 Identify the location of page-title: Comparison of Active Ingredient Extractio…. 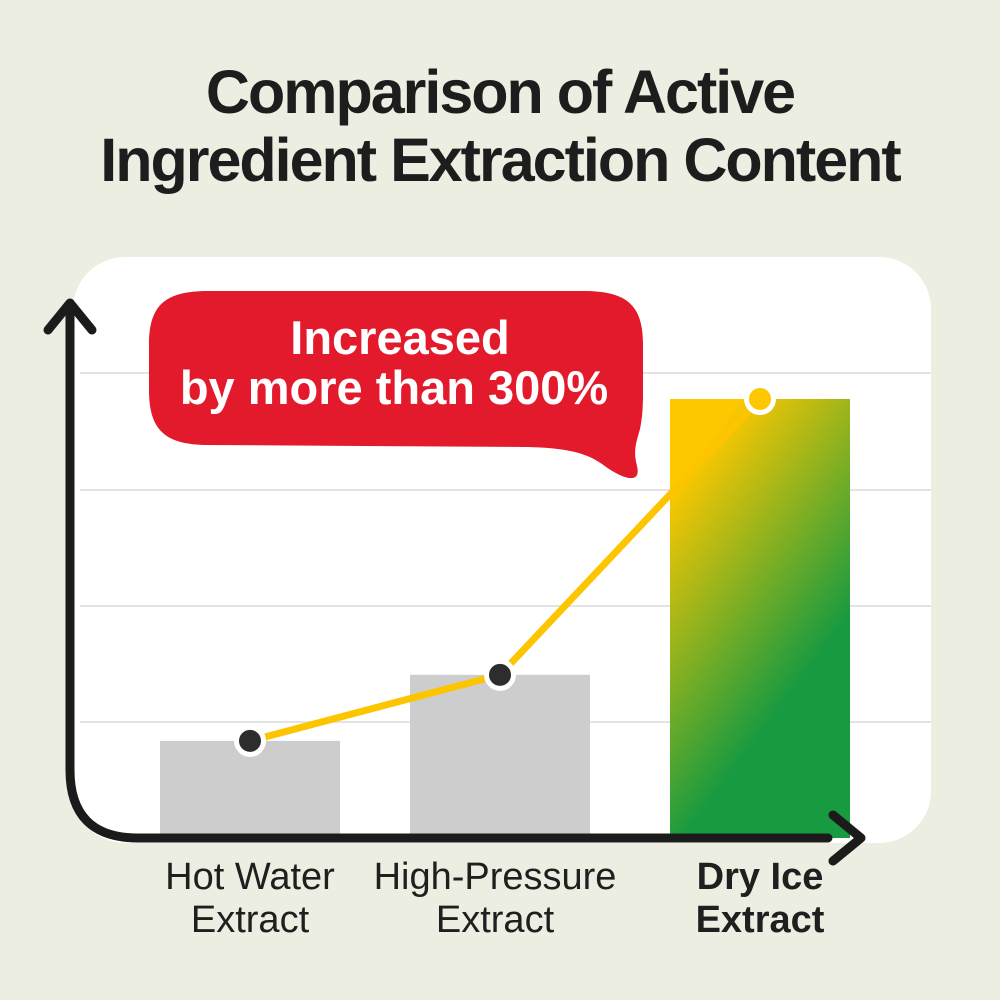
(500, 126).